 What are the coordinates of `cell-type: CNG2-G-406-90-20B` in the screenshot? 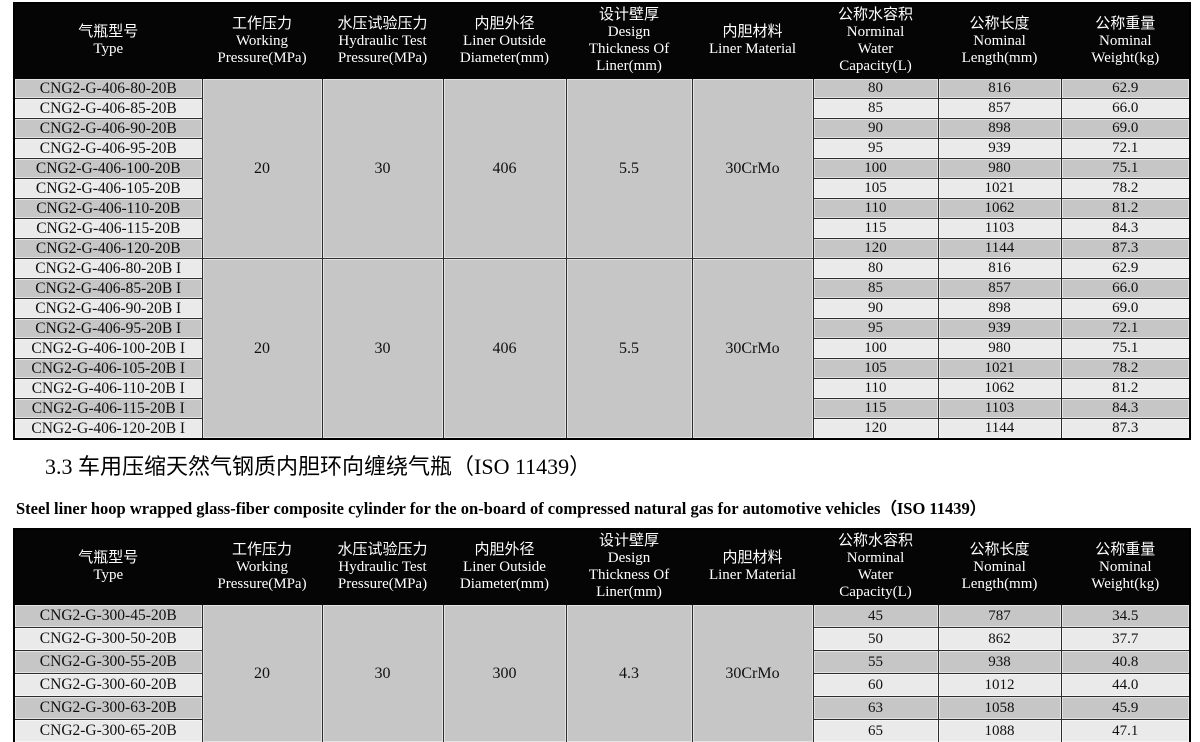 It's located at (108, 128).